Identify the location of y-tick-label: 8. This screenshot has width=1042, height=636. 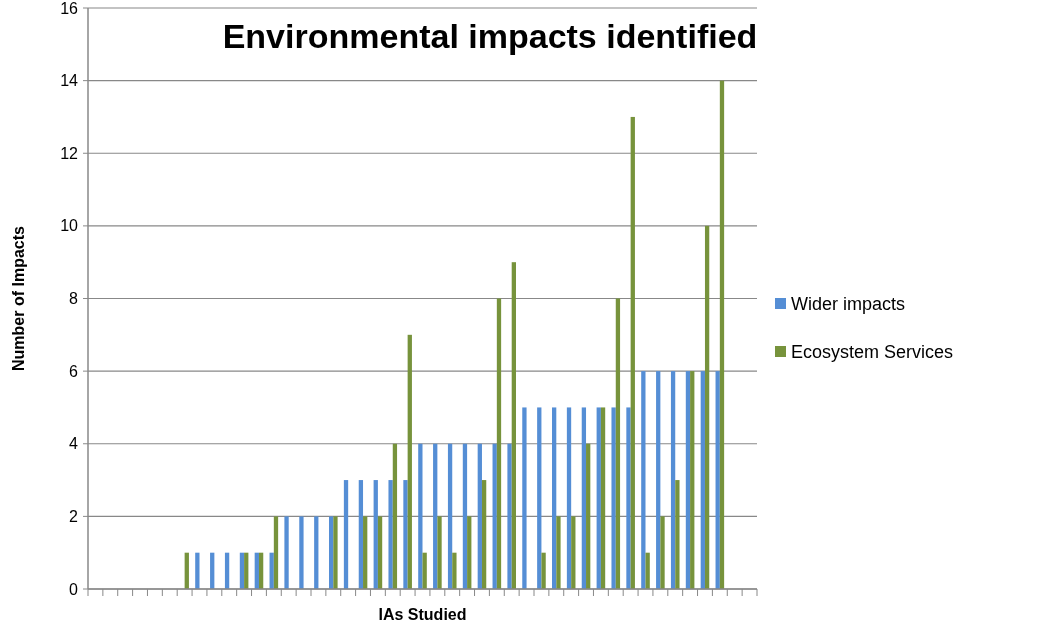
(74, 299).